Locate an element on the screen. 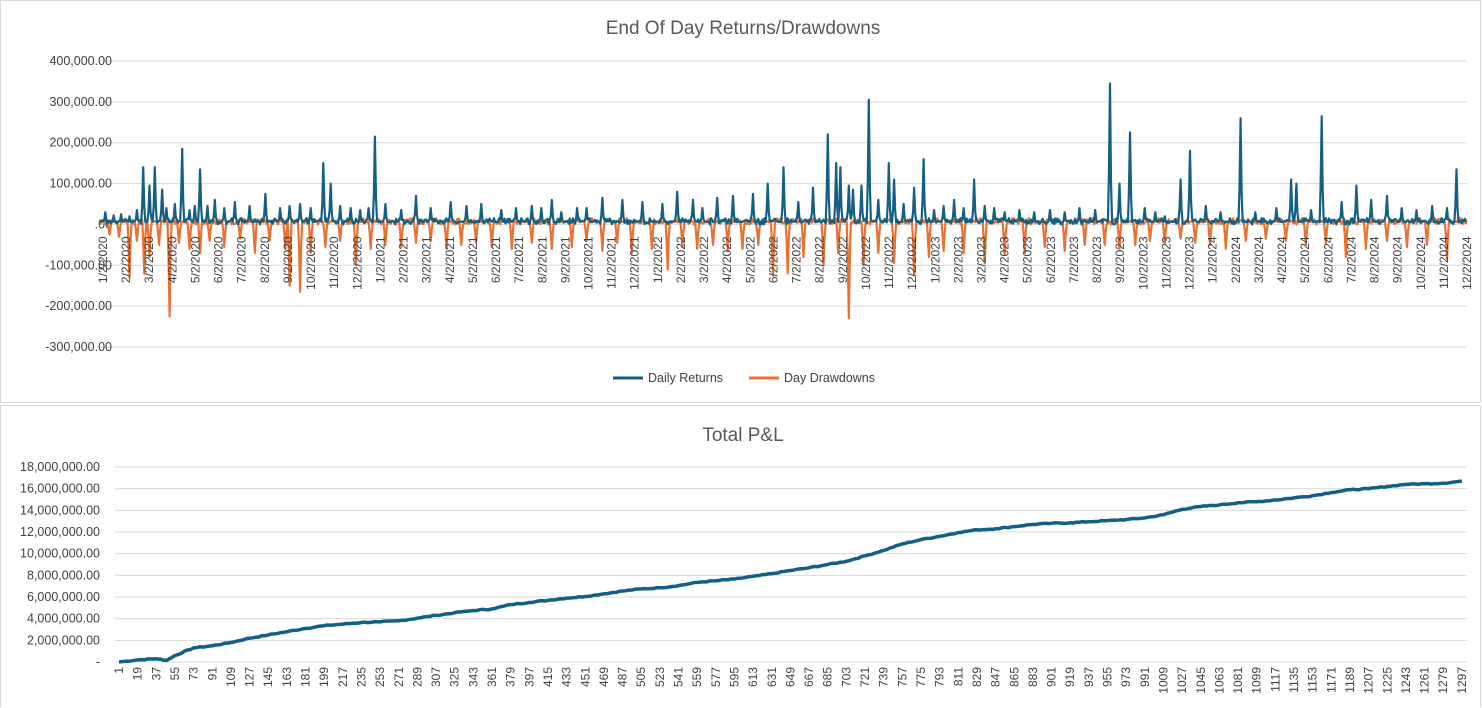  legend-label: Day Drawdowns is located at coordinates (829, 378).